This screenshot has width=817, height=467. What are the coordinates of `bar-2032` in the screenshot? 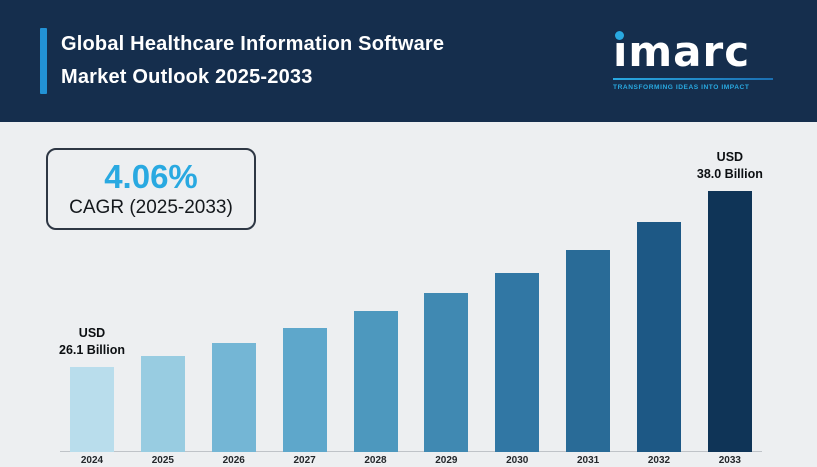 It's located at (659, 337).